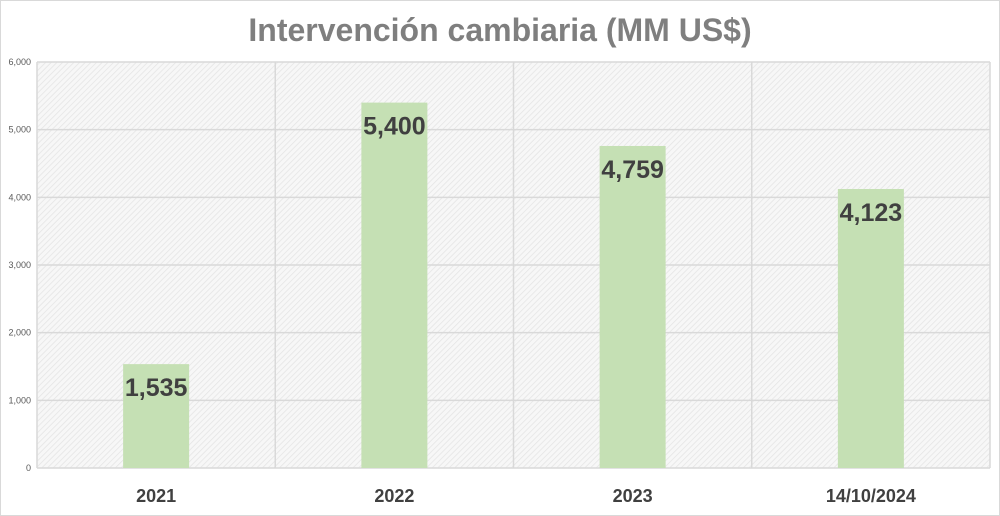 This screenshot has width=1000, height=516. What do you see at coordinates (870, 329) in the screenshot?
I see `bar-14/10/2024` at bounding box center [870, 329].